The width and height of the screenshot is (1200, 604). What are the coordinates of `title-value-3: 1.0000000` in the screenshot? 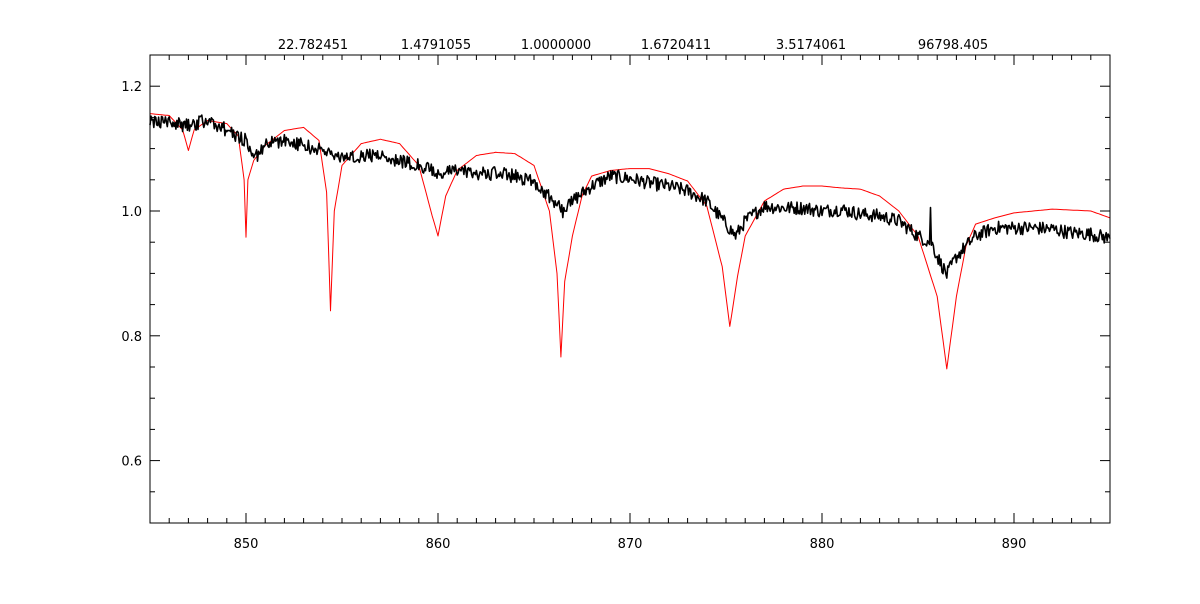 It's located at (556, 45).